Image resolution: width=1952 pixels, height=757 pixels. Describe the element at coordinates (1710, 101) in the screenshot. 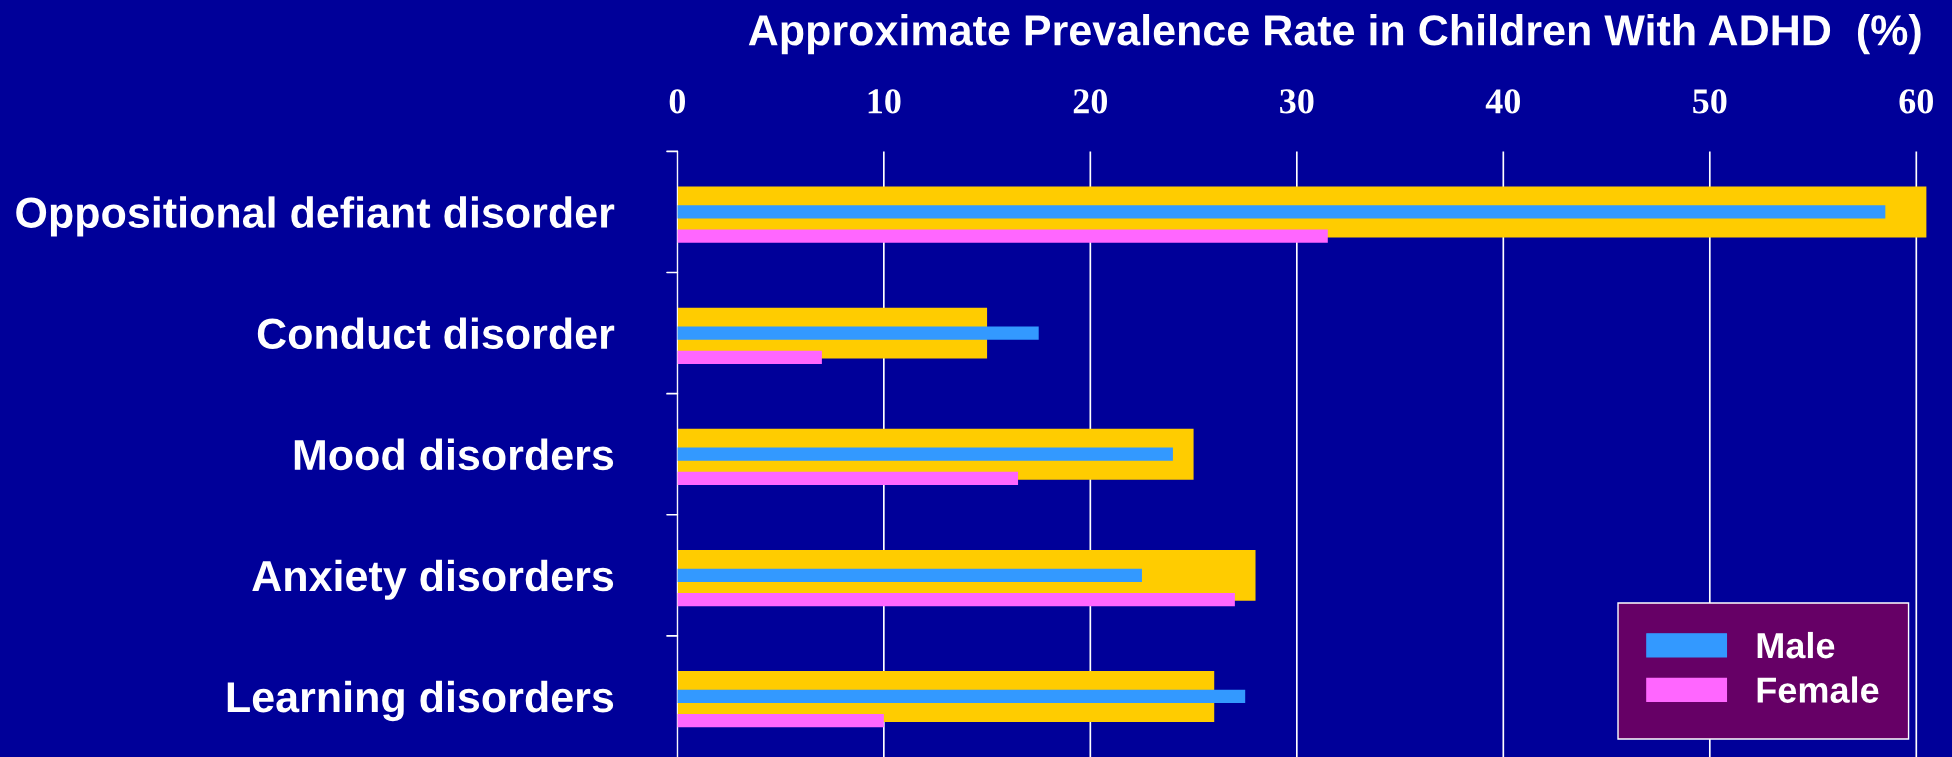

I see `x-tick-label: 50` at that location.